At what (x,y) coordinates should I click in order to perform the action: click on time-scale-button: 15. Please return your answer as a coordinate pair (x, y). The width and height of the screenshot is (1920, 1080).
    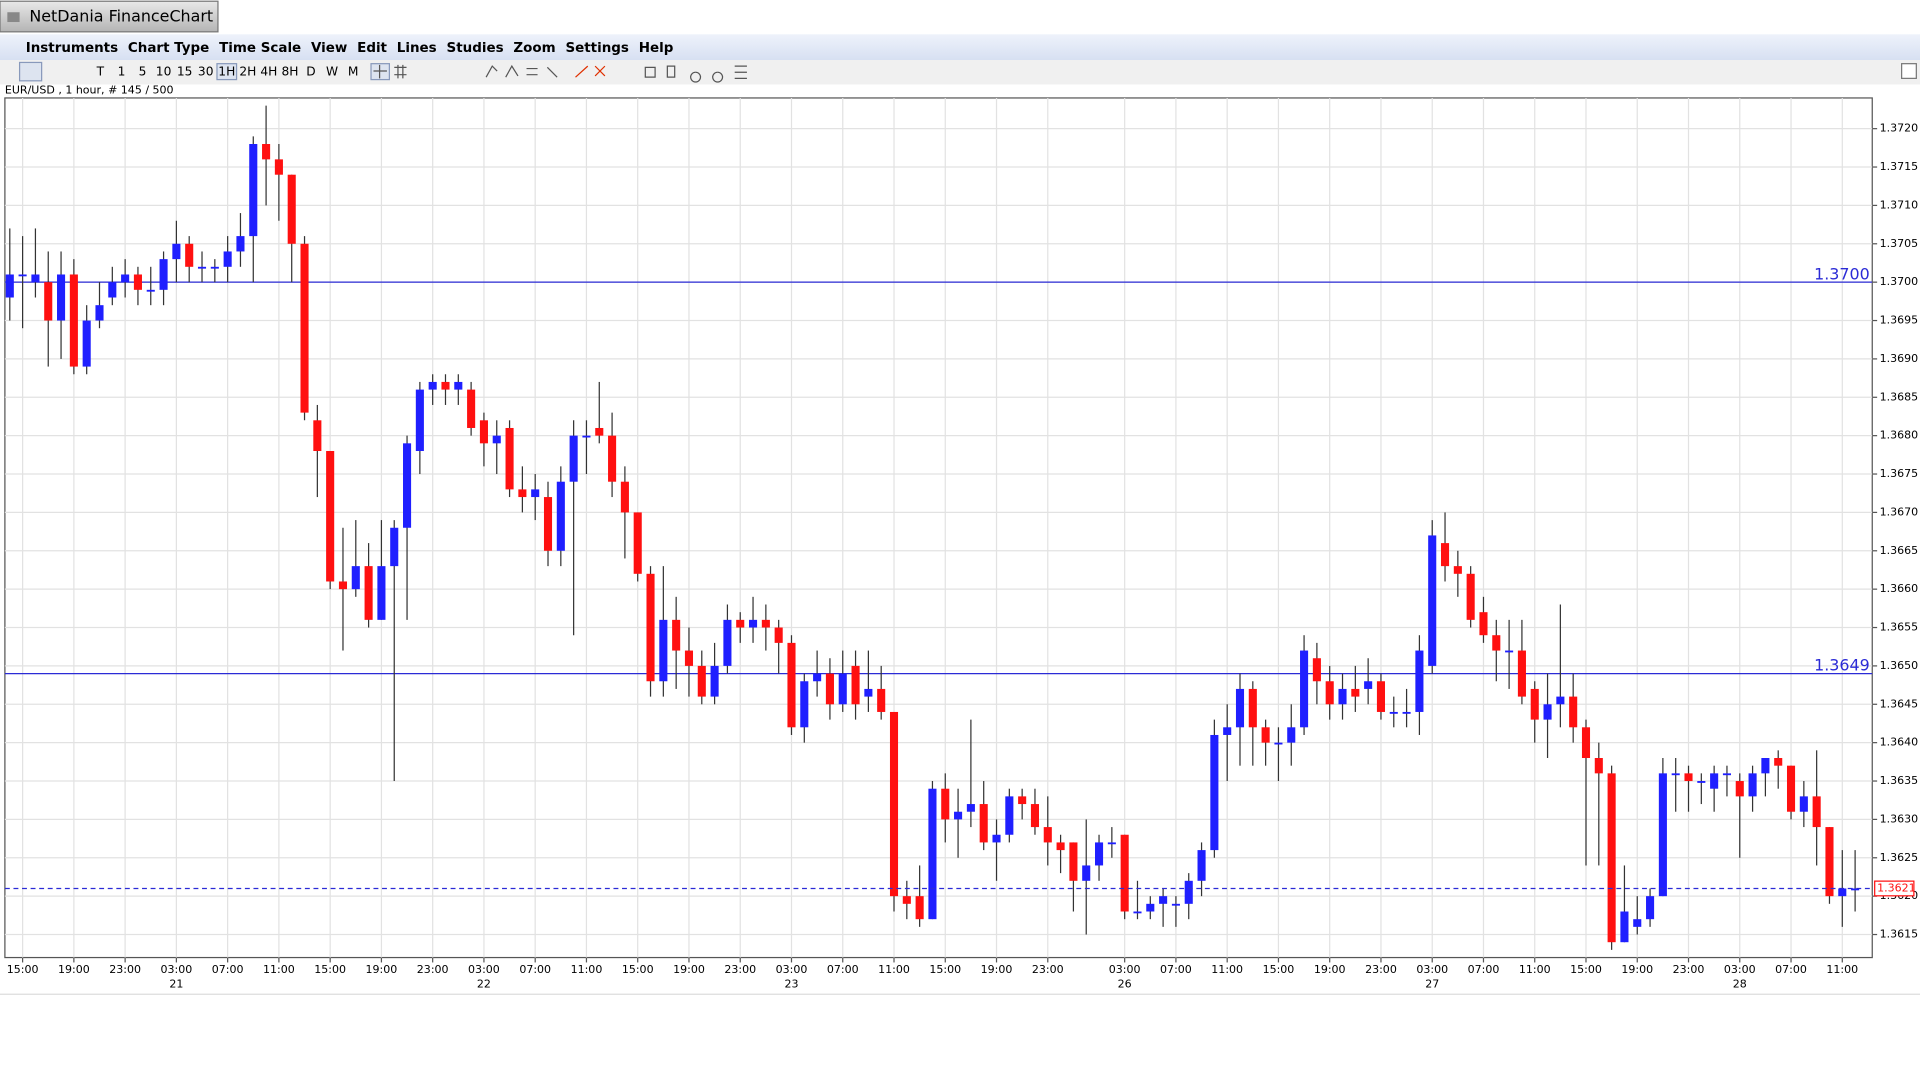
    Looking at the image, I should click on (185, 72).